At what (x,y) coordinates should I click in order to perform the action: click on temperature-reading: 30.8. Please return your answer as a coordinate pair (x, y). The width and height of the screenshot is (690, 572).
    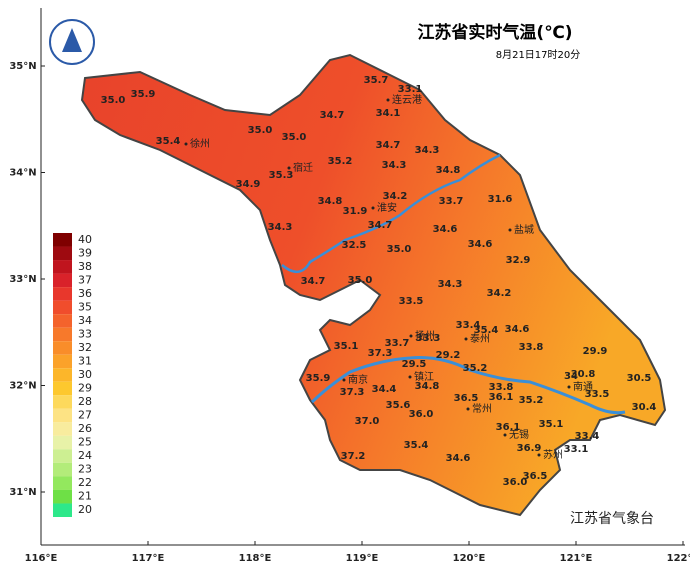
    Looking at the image, I should click on (583, 374).